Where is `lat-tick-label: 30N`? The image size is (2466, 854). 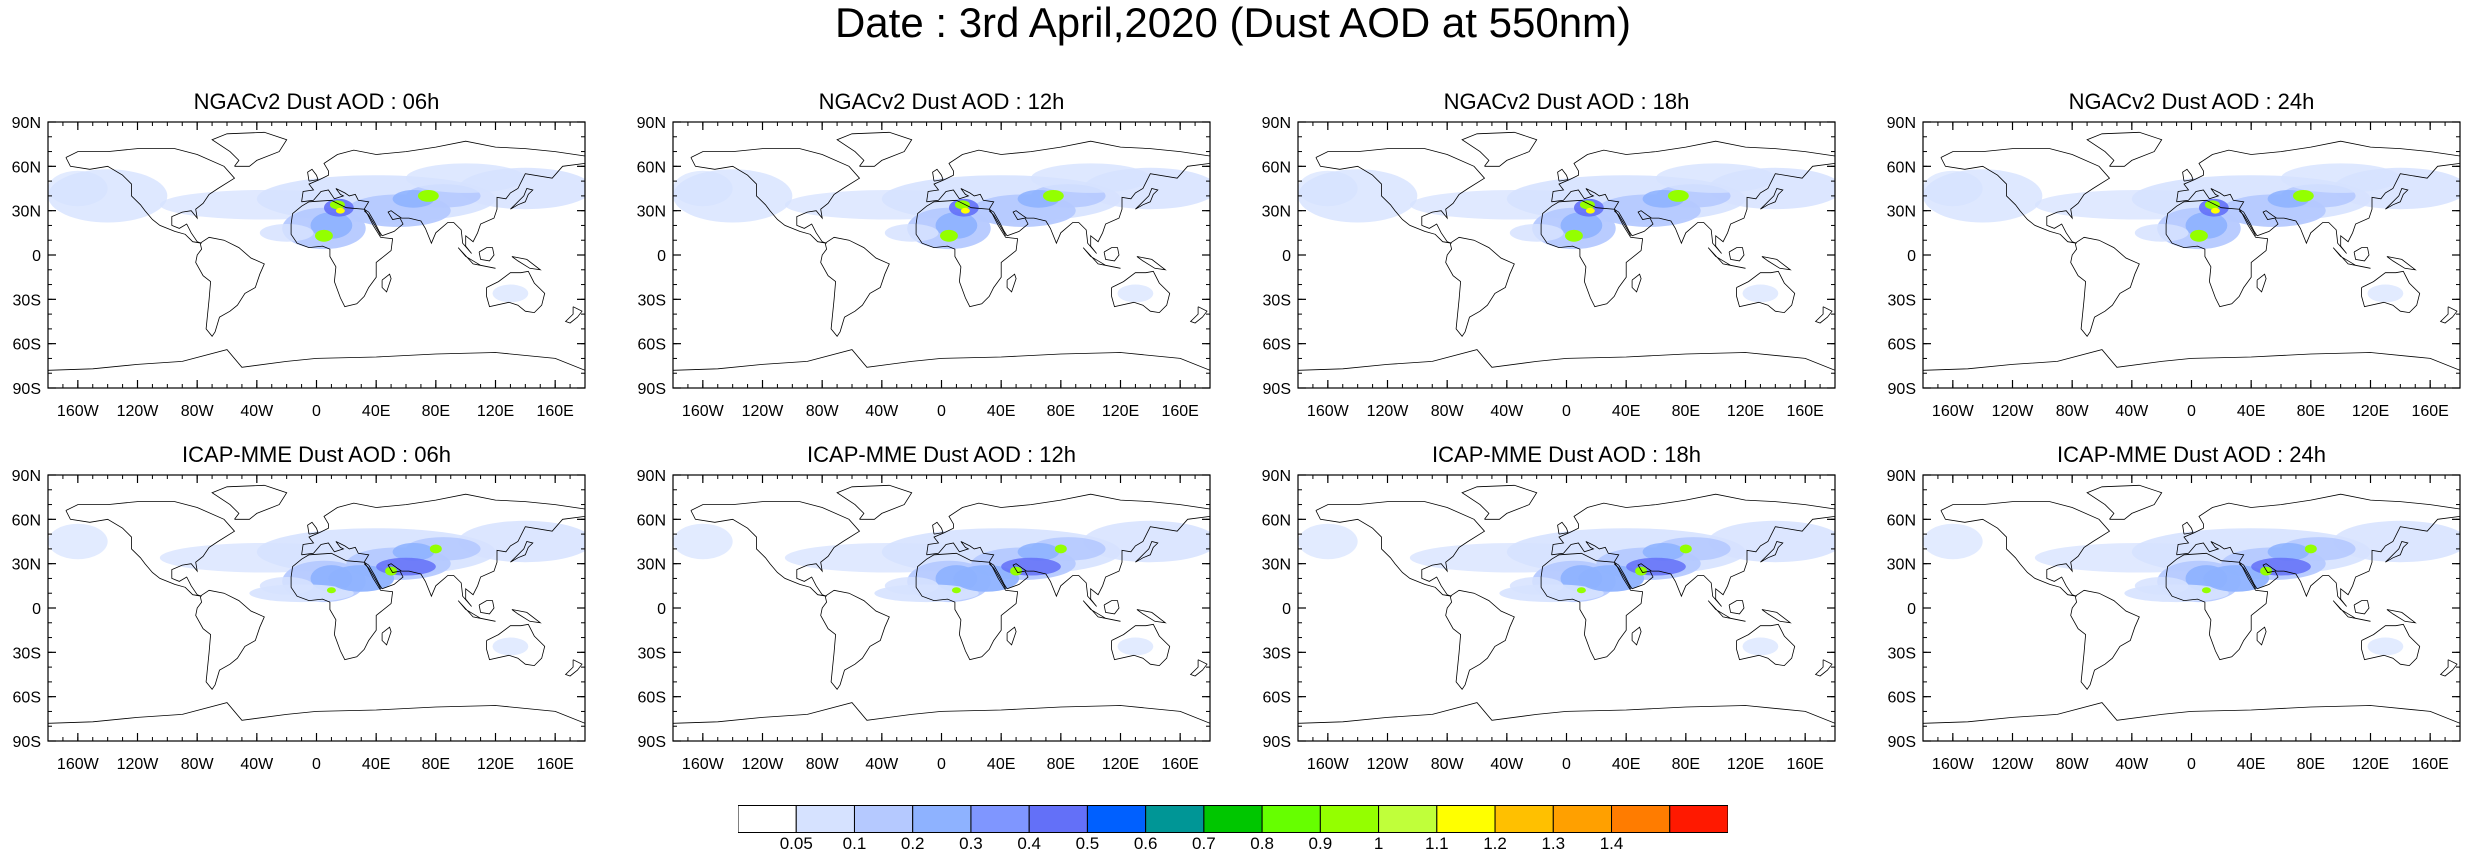
lat-tick-label: 30N is located at coordinates (1276, 565).